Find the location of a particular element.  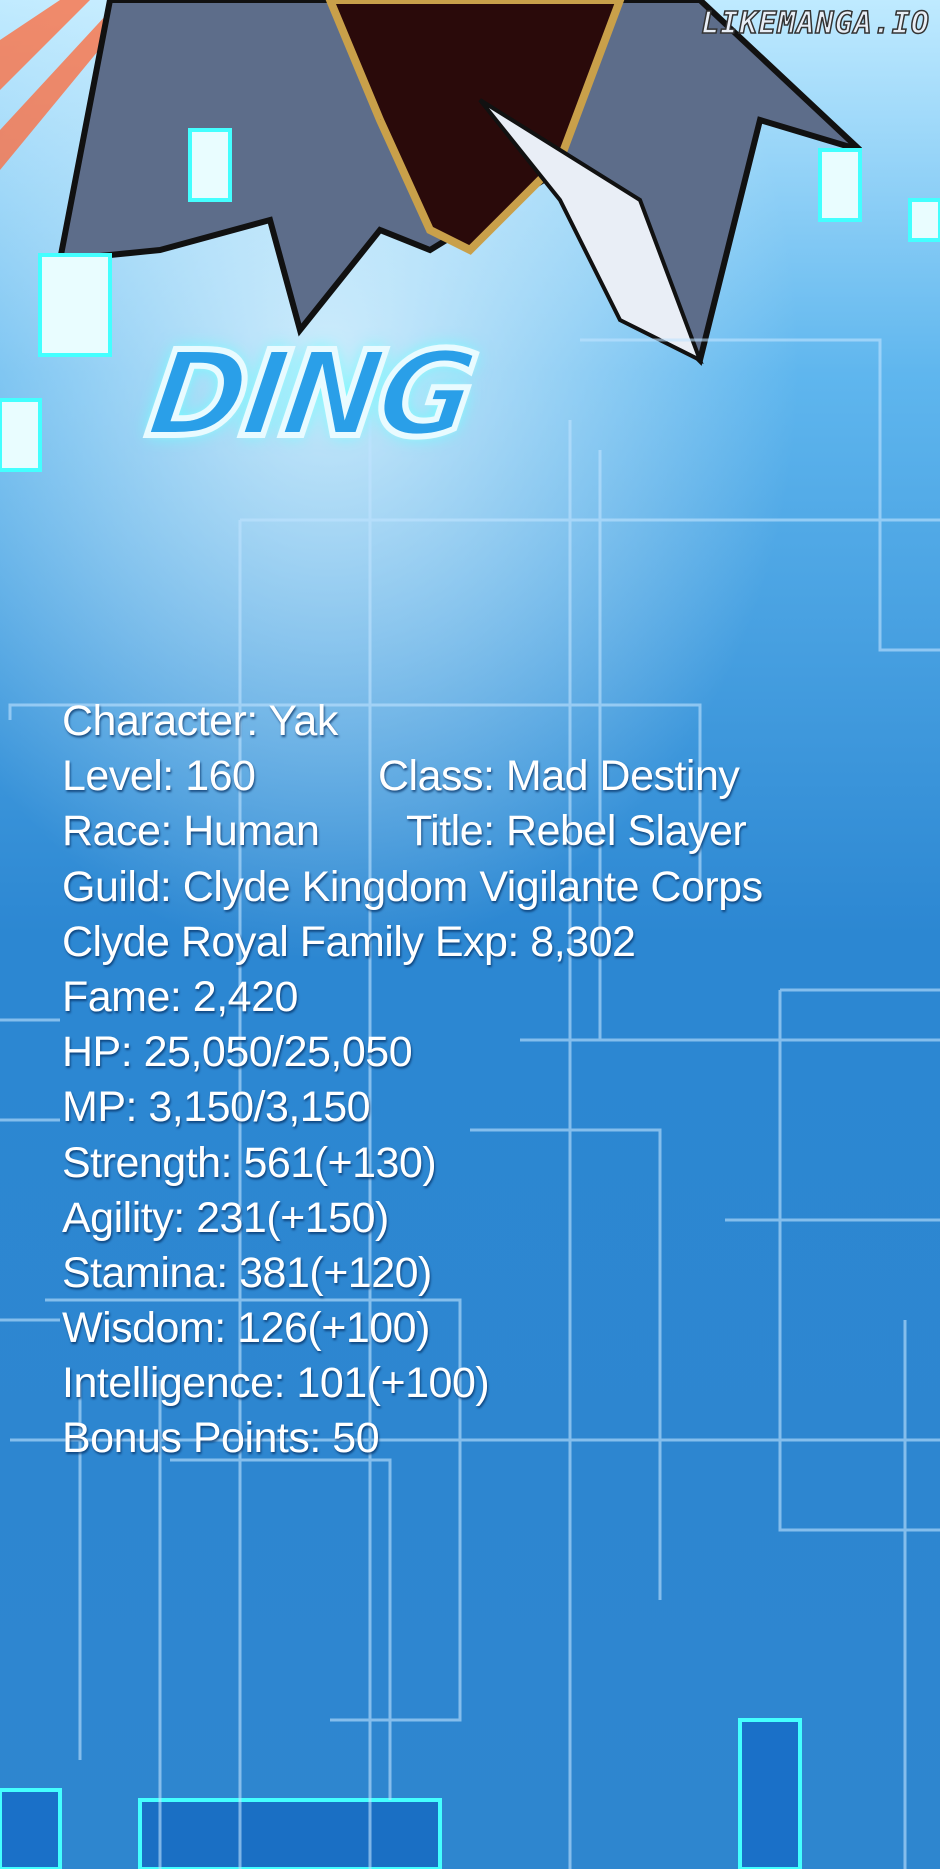

stat-title: Title: Rebel Slayer is located at coordinates (576, 831).